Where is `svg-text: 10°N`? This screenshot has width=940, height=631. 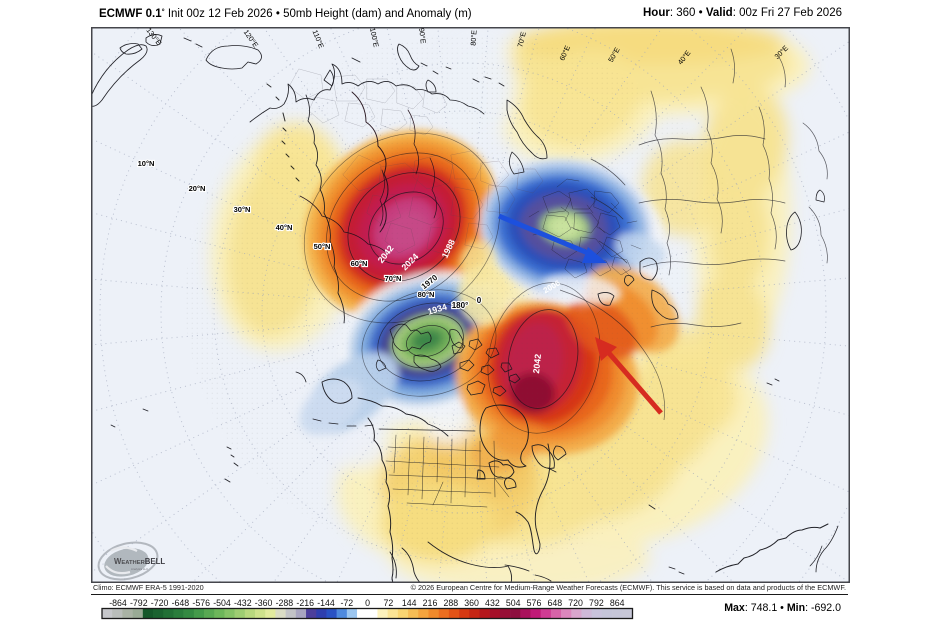 svg-text: 10°N is located at coordinates (146, 163).